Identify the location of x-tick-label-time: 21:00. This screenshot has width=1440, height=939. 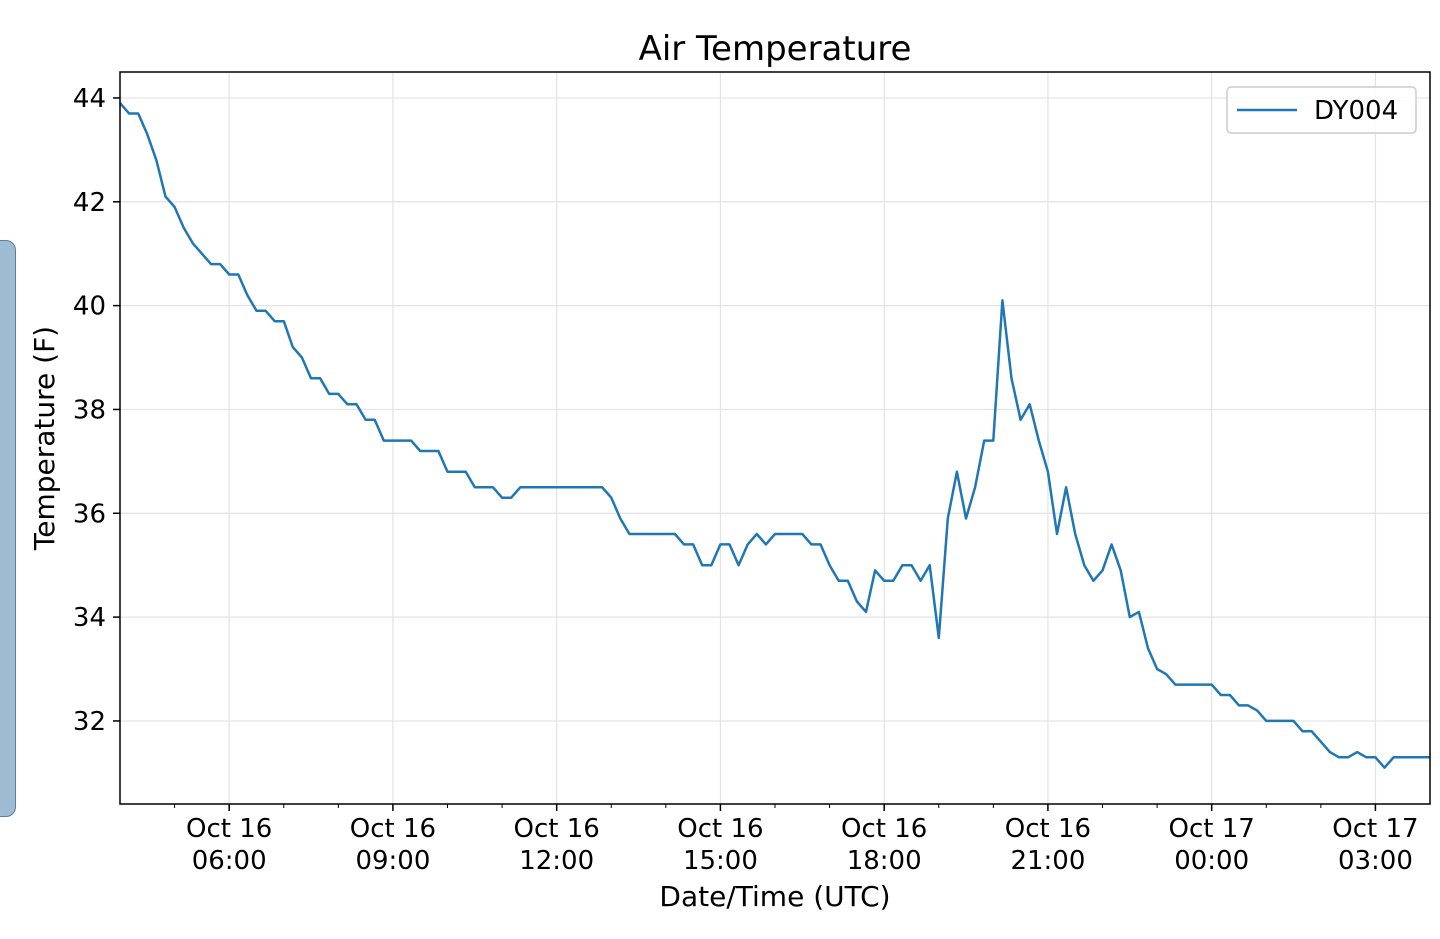
(1047, 861).